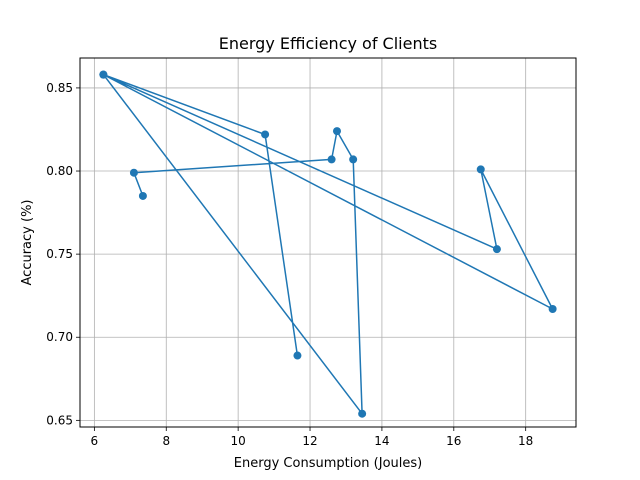 The width and height of the screenshot is (640, 480). What do you see at coordinates (95, 441) in the screenshot?
I see `x-tick-label: 6` at bounding box center [95, 441].